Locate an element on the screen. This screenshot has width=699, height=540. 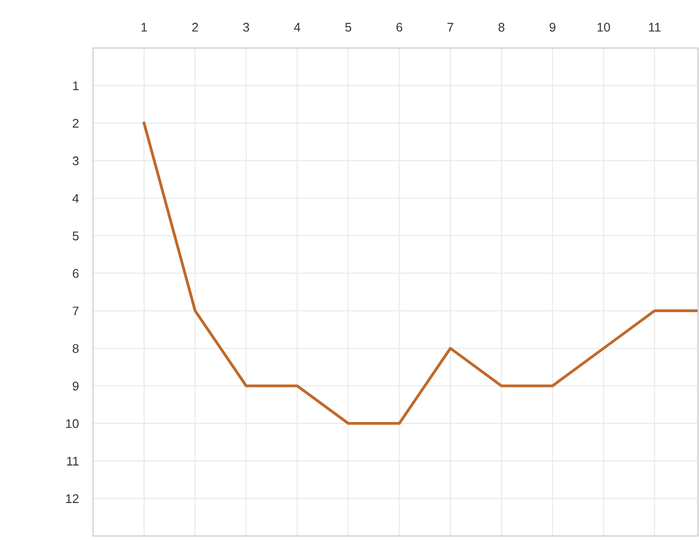
x-tick-label: 6 is located at coordinates (399, 27).